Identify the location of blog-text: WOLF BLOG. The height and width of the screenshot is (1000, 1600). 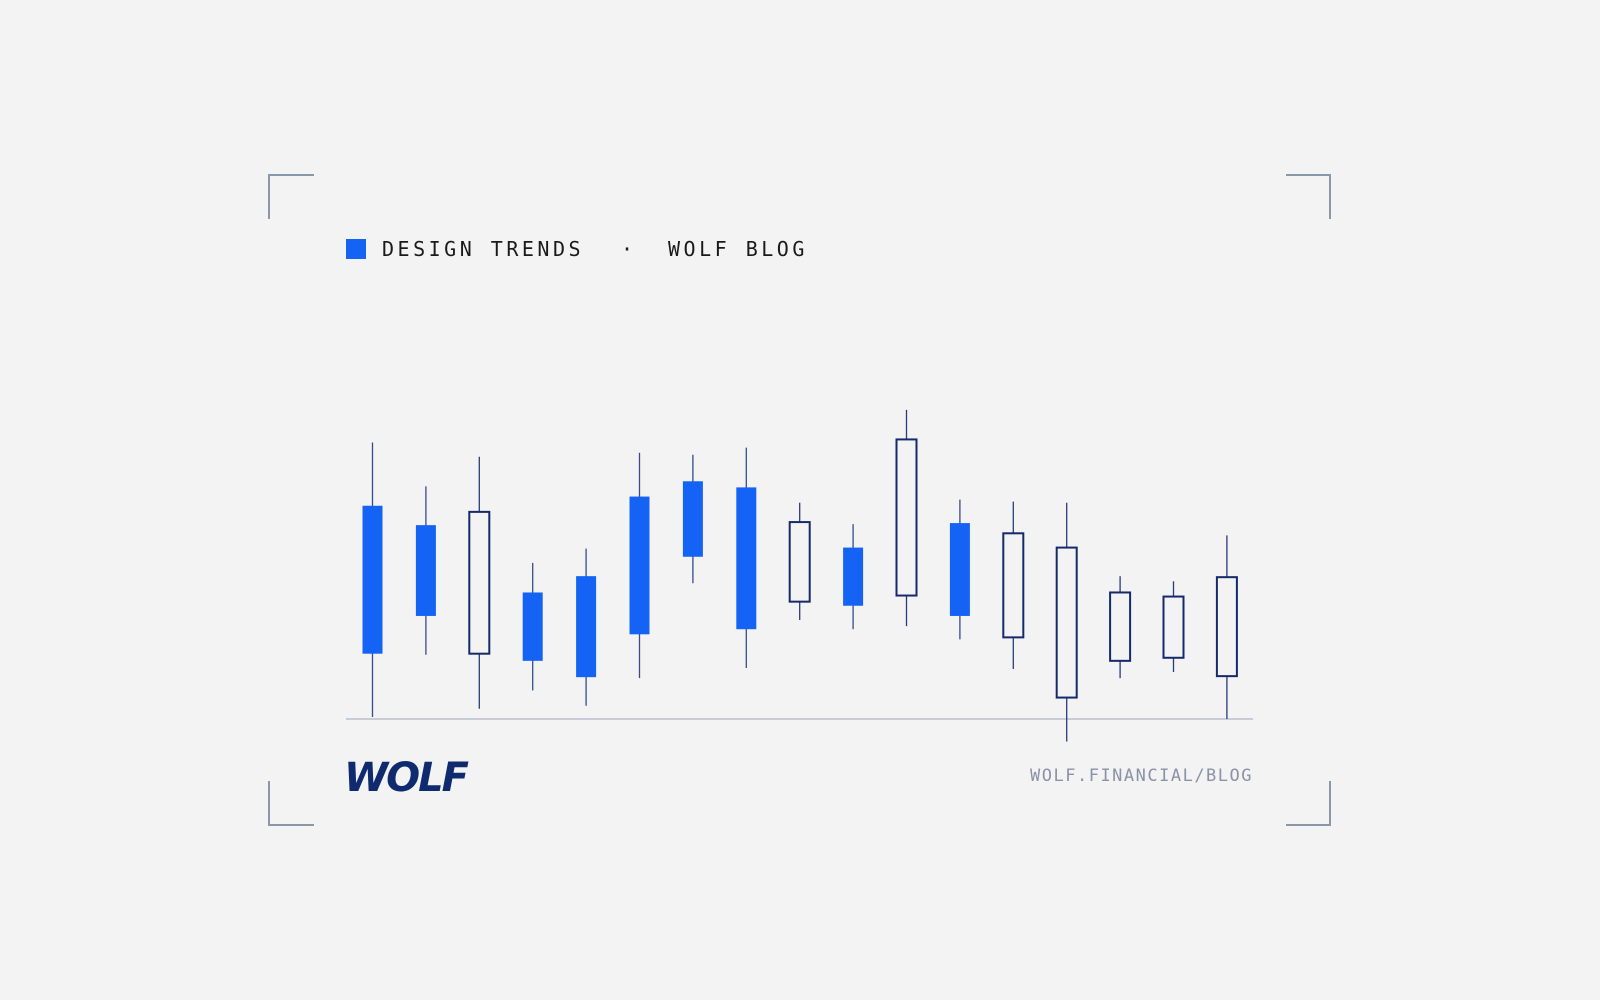
(738, 249).